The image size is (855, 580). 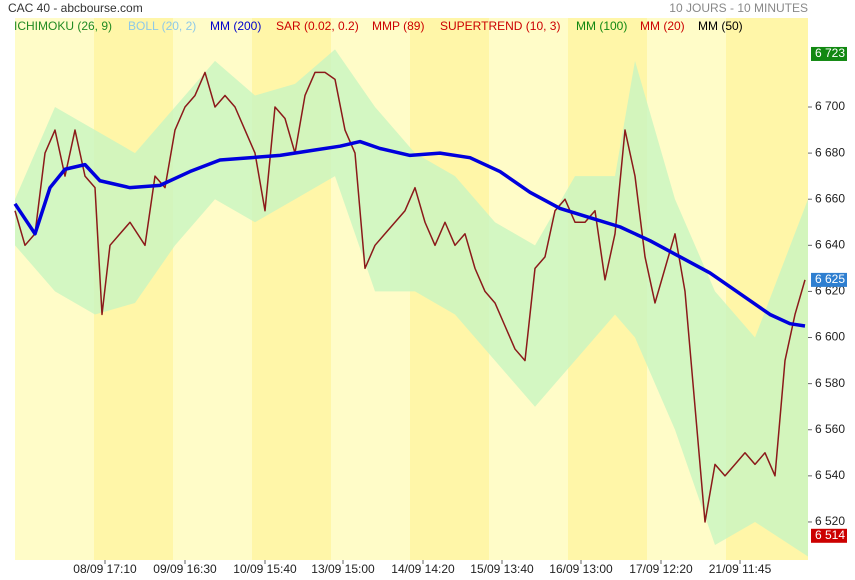 I want to click on y-tick-label: 6 660, so click(x=830, y=198).